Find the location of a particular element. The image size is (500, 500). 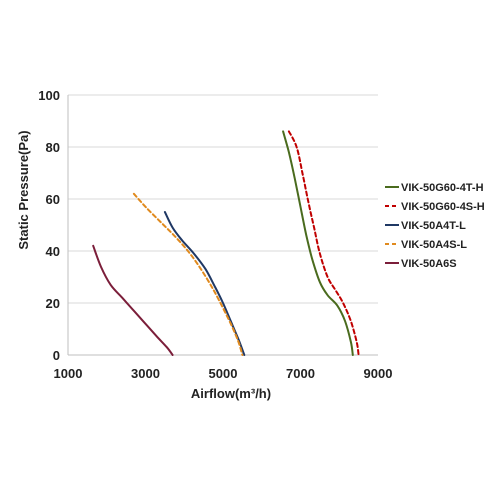

legend-label: VIK-50A4T-L is located at coordinates (433, 226).